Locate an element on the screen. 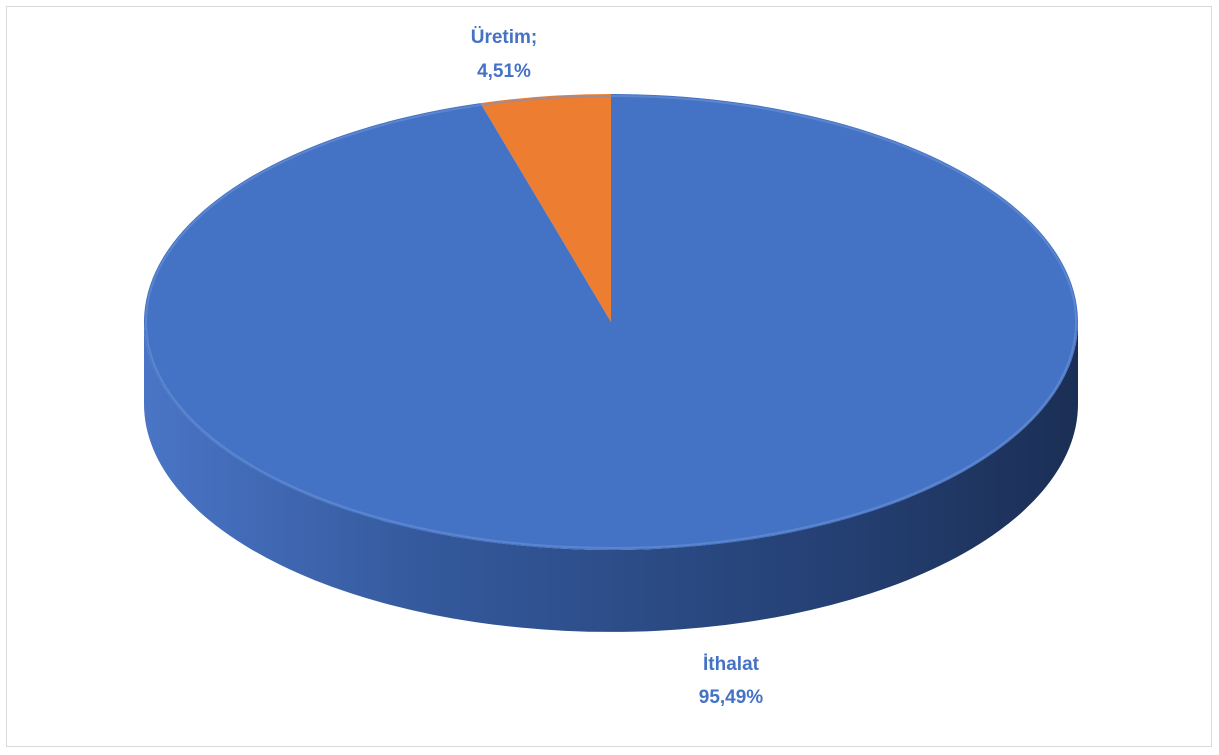 This screenshot has height=755, width=1219. data-label-uretim-value: 4,51% is located at coordinates (504, 71).